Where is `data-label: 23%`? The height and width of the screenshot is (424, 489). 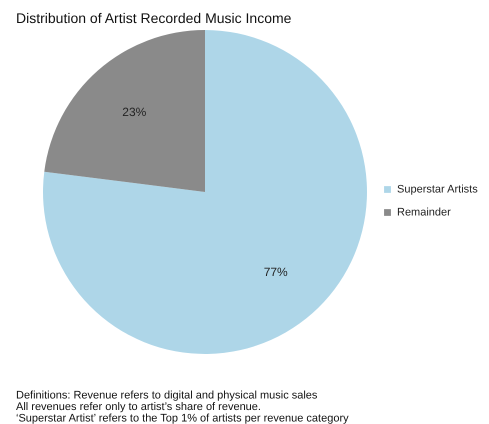
data-label: 23% is located at coordinates (134, 111).